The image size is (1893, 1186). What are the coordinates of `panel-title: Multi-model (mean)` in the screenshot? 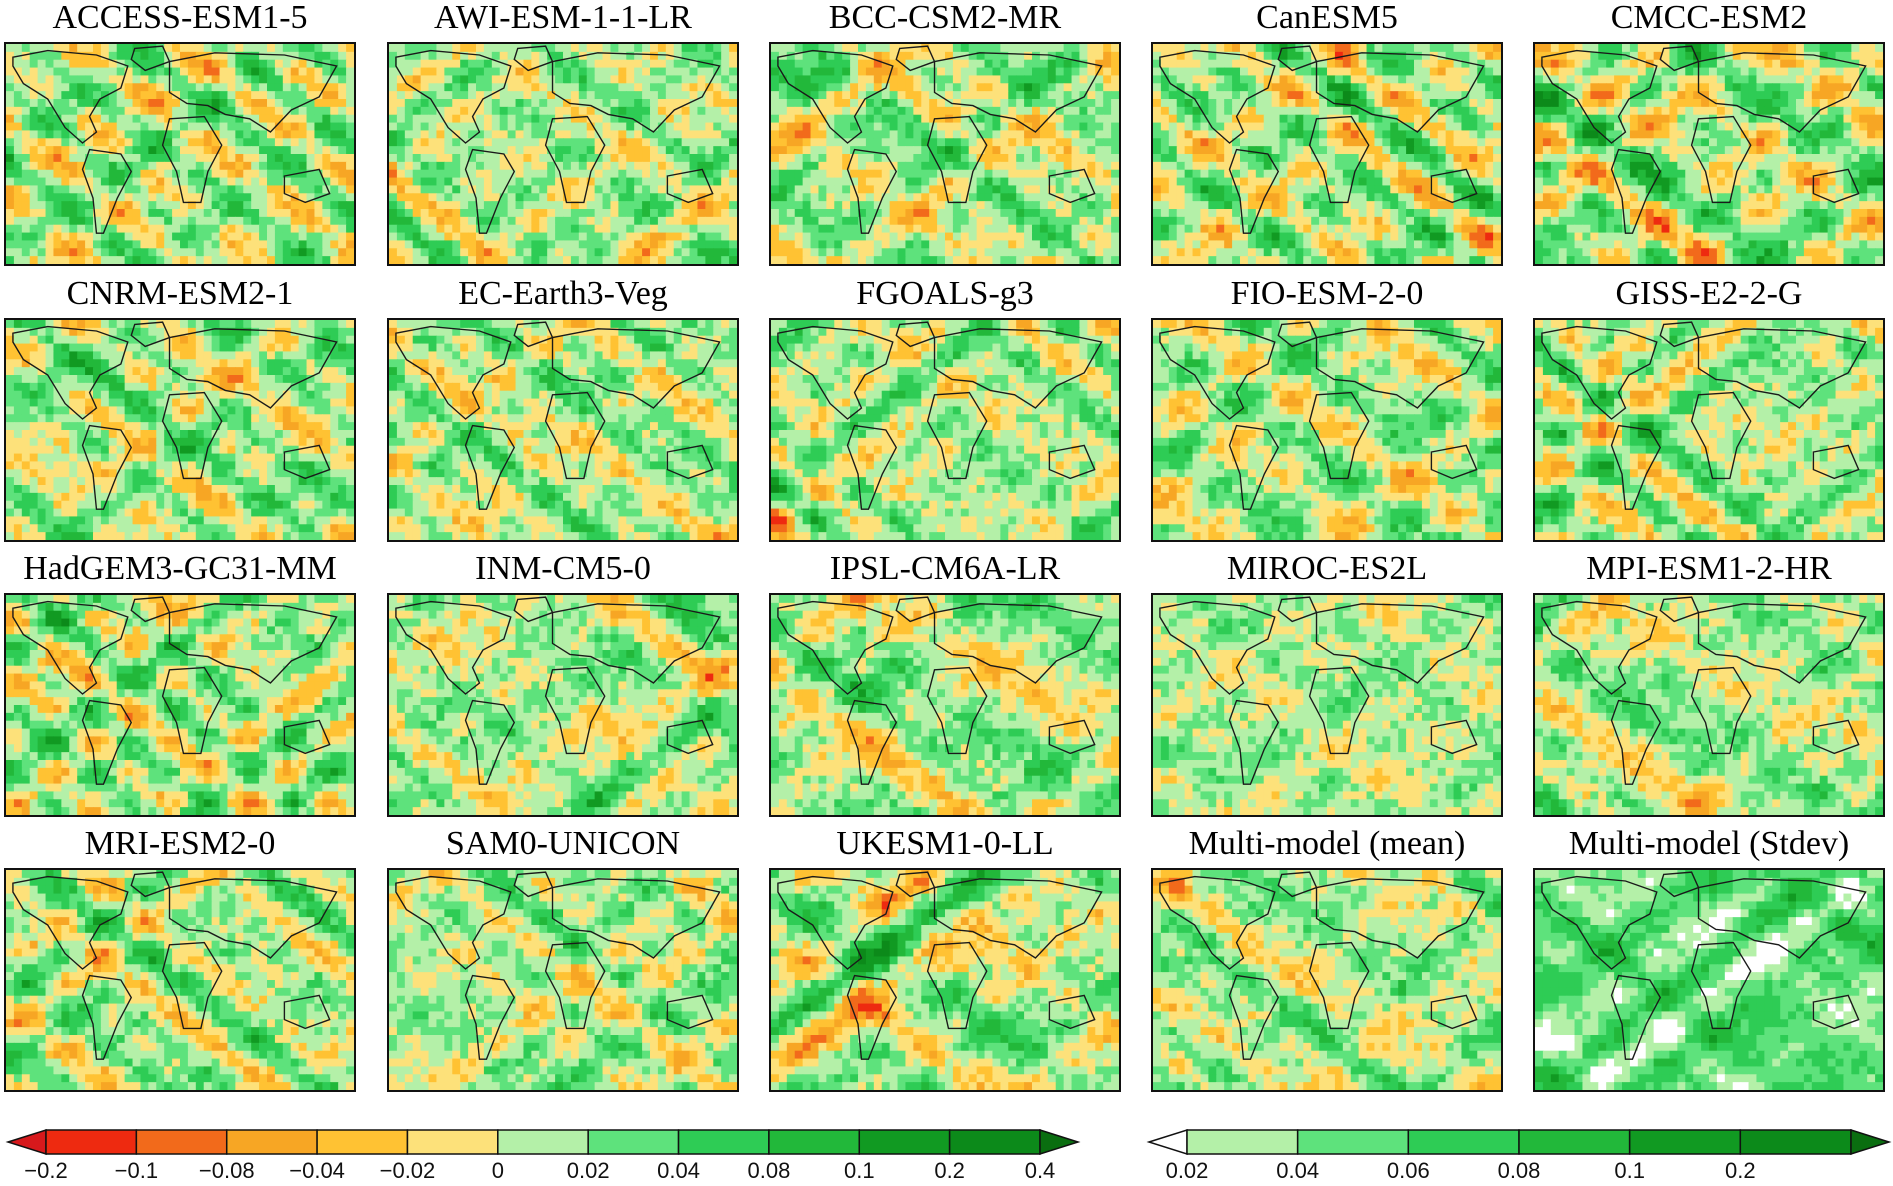 It's located at (1327, 844).